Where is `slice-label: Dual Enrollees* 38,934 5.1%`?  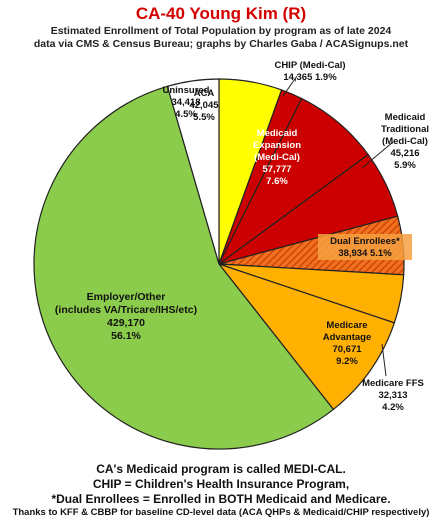 slice-label: Dual Enrollees* 38,934 5.1% is located at coordinates (365, 247).